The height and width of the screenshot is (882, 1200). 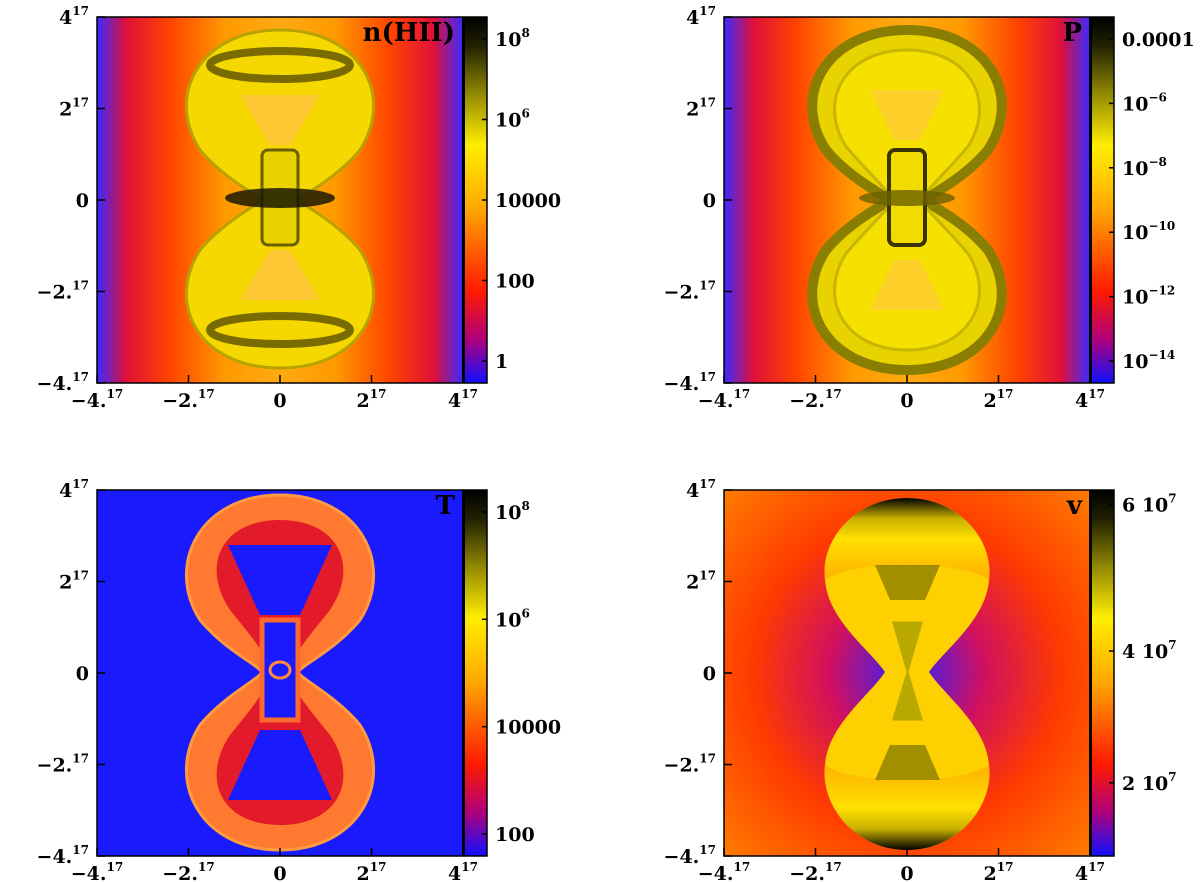 I want to click on panel-nhii, so click(x=292, y=200).